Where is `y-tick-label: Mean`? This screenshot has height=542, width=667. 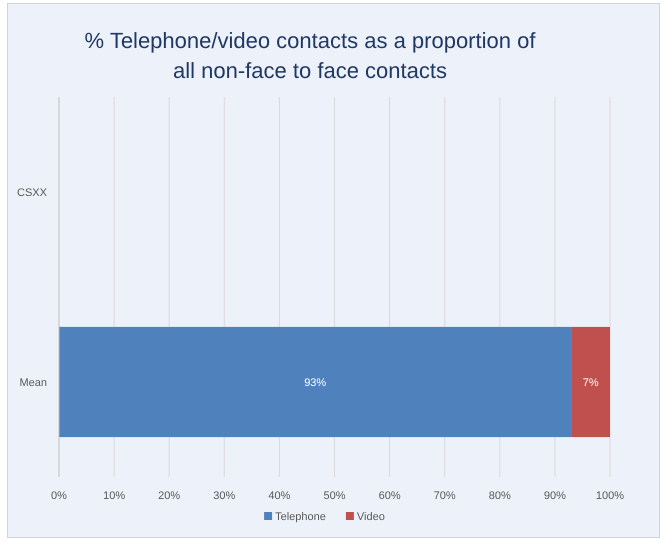
y-tick-label: Mean is located at coordinates (33, 382).